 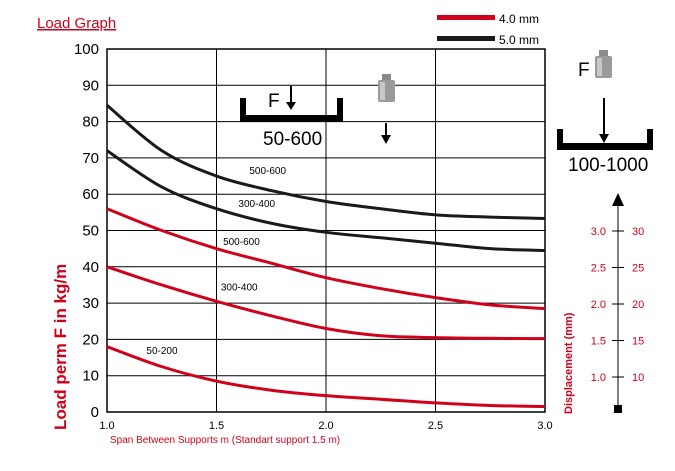 I want to click on x-tick-labels: 1.0 1.5 2.0 2.5 3.0, so click(x=325, y=426).